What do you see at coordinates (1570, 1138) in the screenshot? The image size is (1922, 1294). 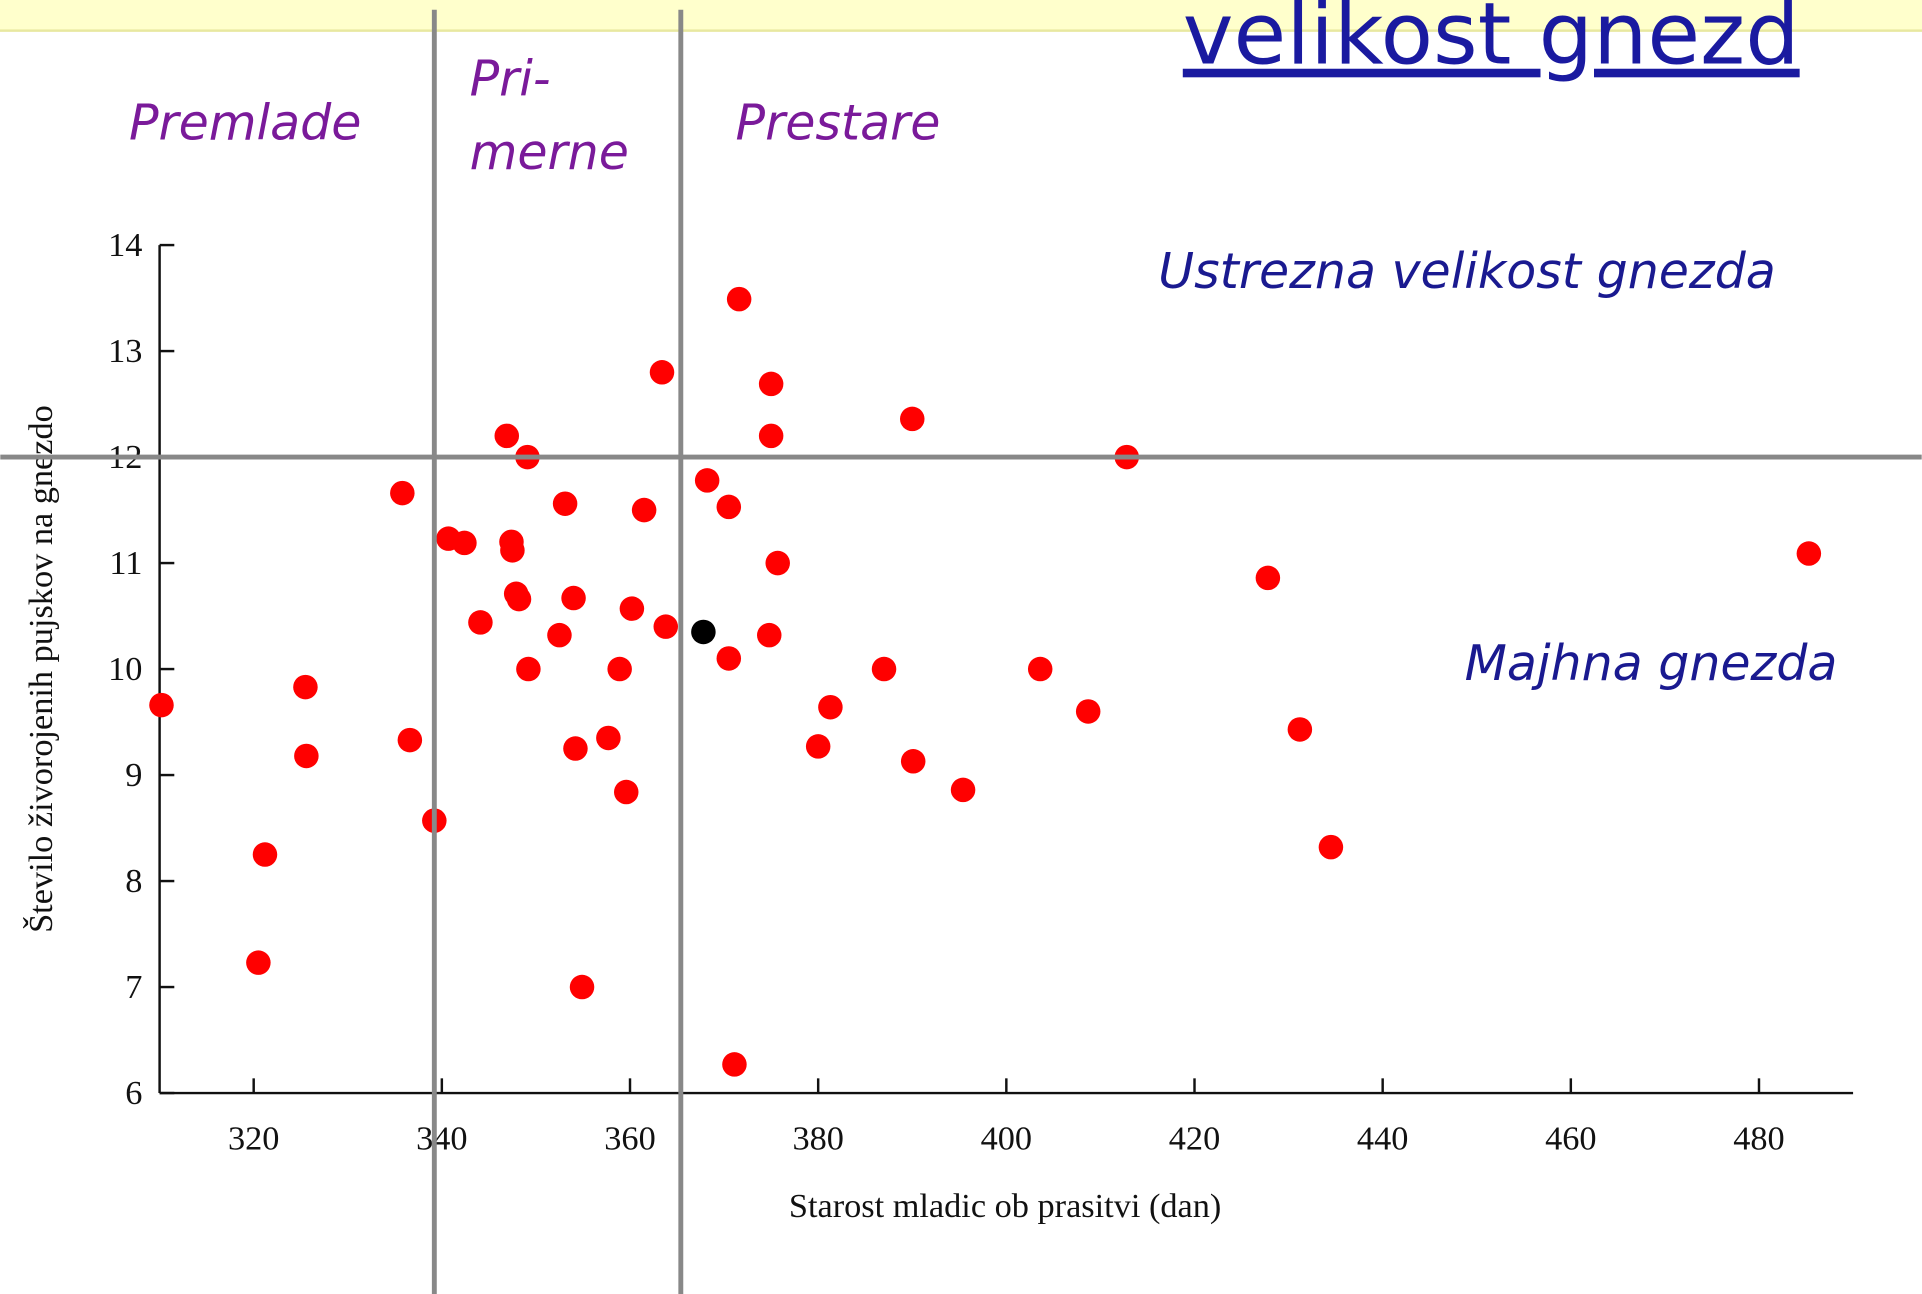 I see `x-tick-label: 460` at bounding box center [1570, 1138].